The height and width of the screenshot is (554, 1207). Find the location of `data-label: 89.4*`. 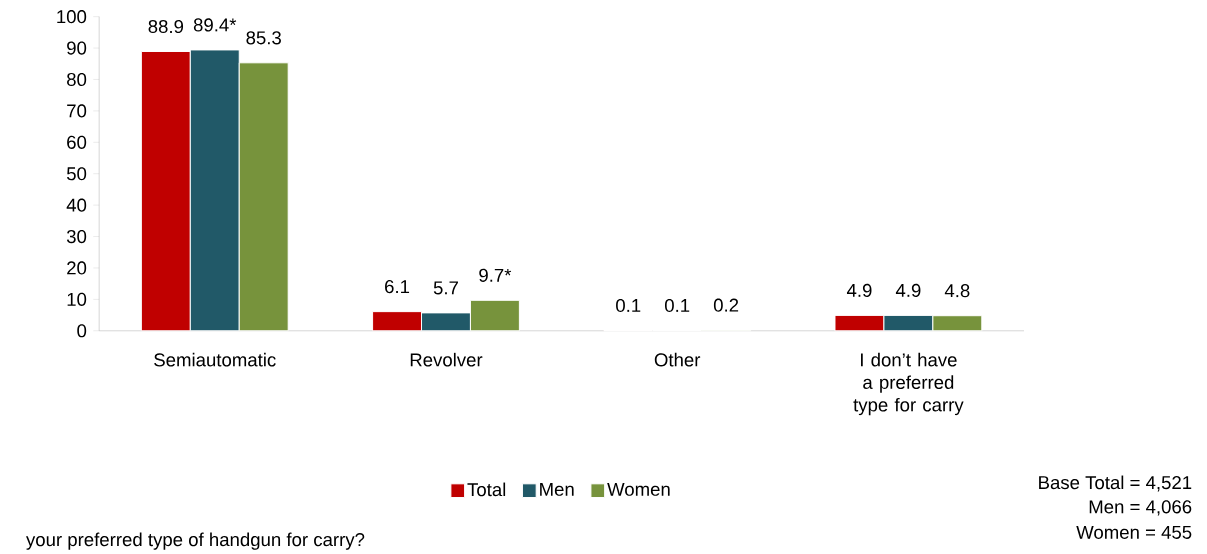

data-label: 89.4* is located at coordinates (215, 25).